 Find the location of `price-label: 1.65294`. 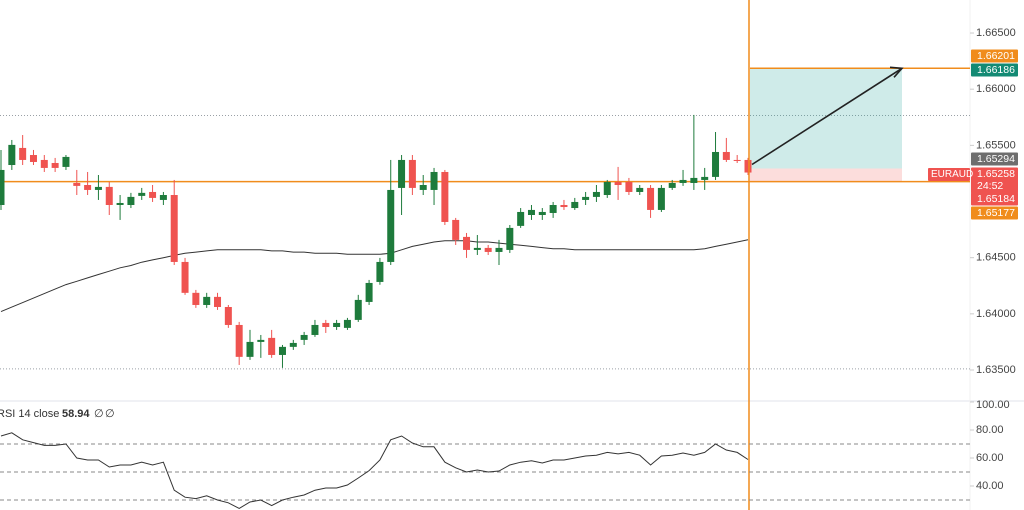

price-label: 1.65294 is located at coordinates (996, 159).